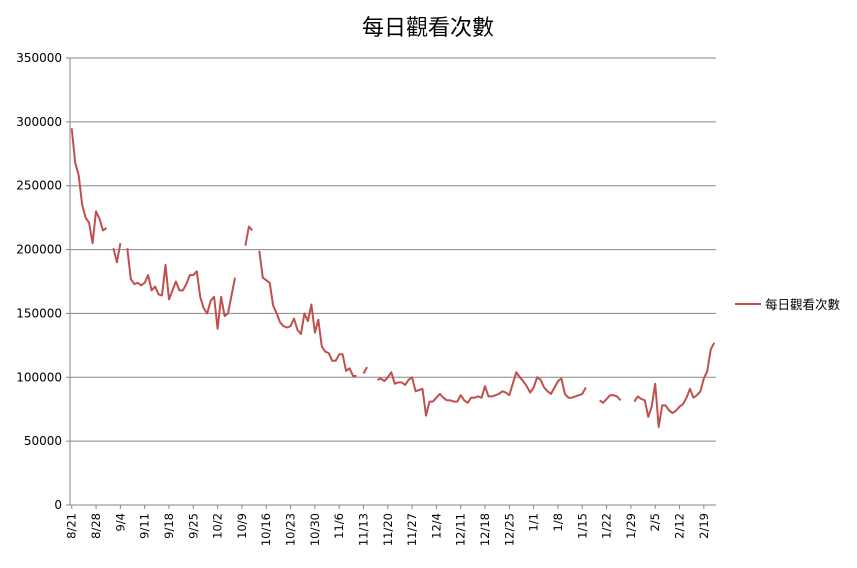 The width and height of the screenshot is (857, 568). I want to click on x-tick-label: 9/18, so click(169, 526).